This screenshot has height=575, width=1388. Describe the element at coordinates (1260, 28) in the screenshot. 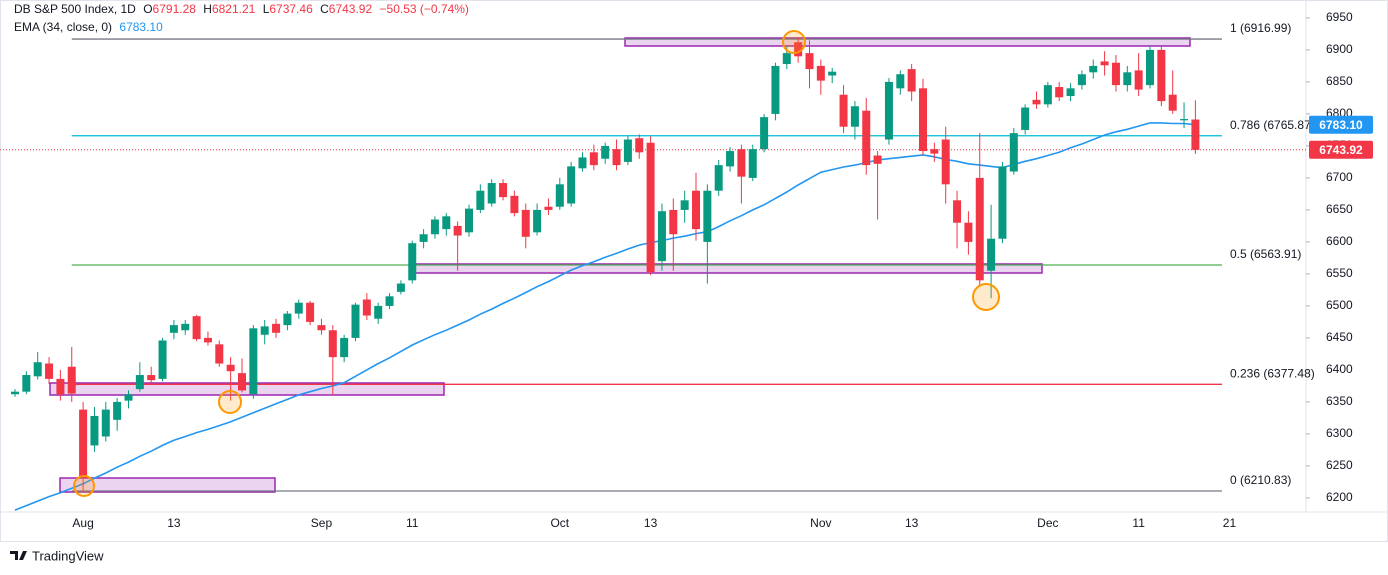

I see `fib-label: 1 (6916.99)` at that location.